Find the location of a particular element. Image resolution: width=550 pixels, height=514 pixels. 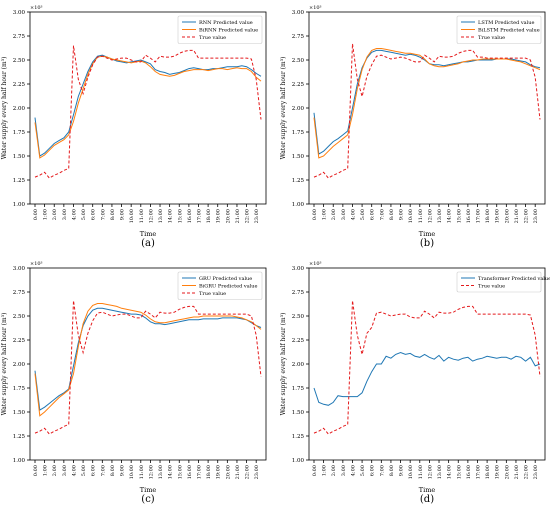

x-tick-label: 15:00 is located at coordinates (459, 216).